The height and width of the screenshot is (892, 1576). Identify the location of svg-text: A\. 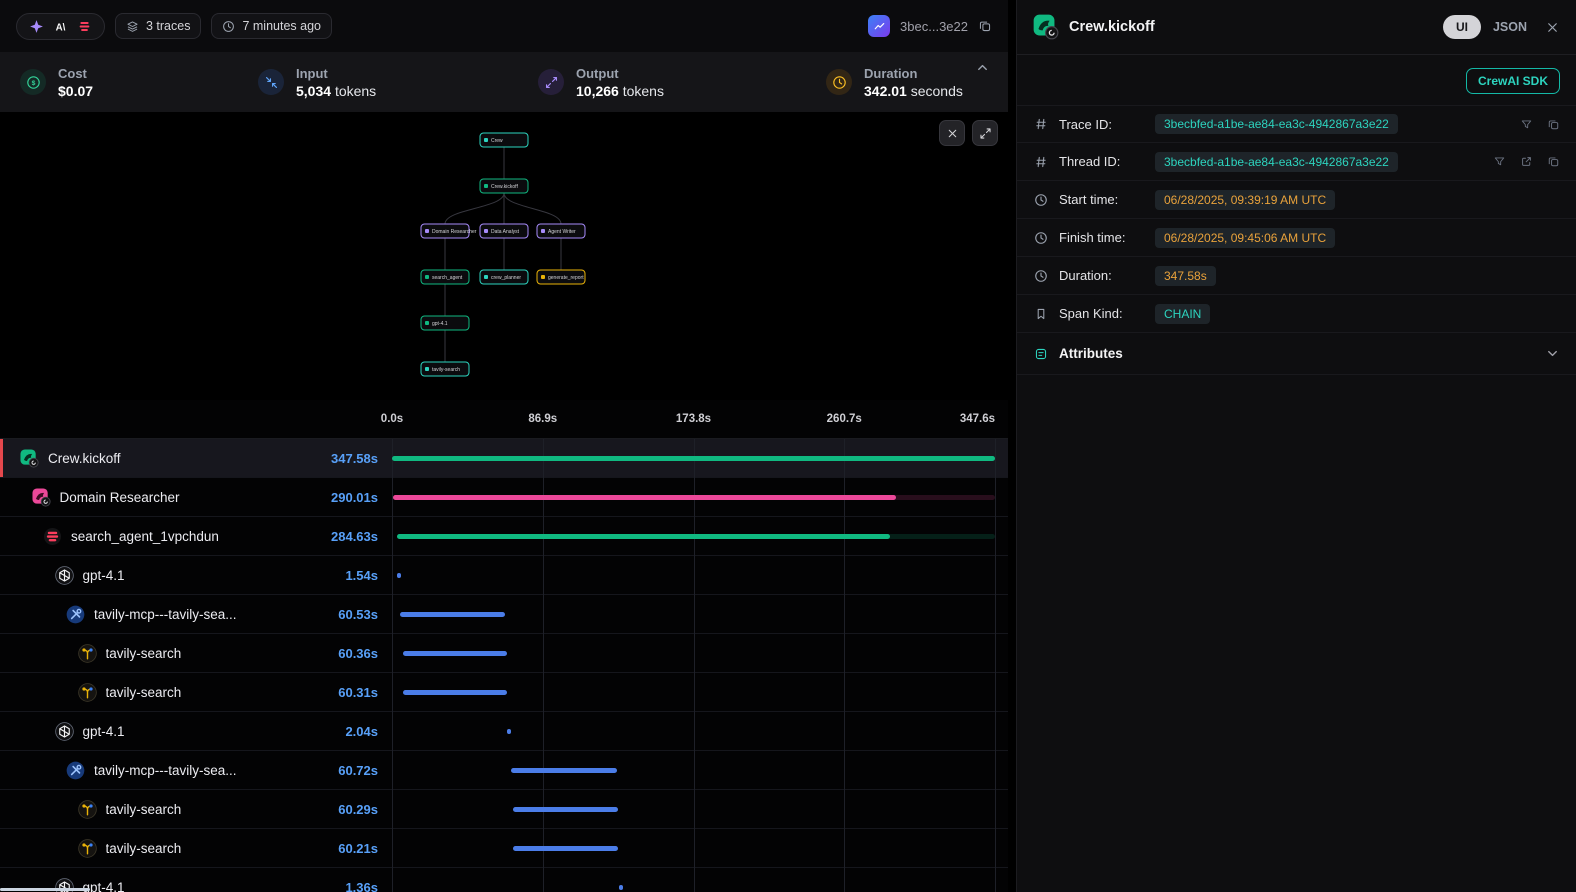
(61, 27).